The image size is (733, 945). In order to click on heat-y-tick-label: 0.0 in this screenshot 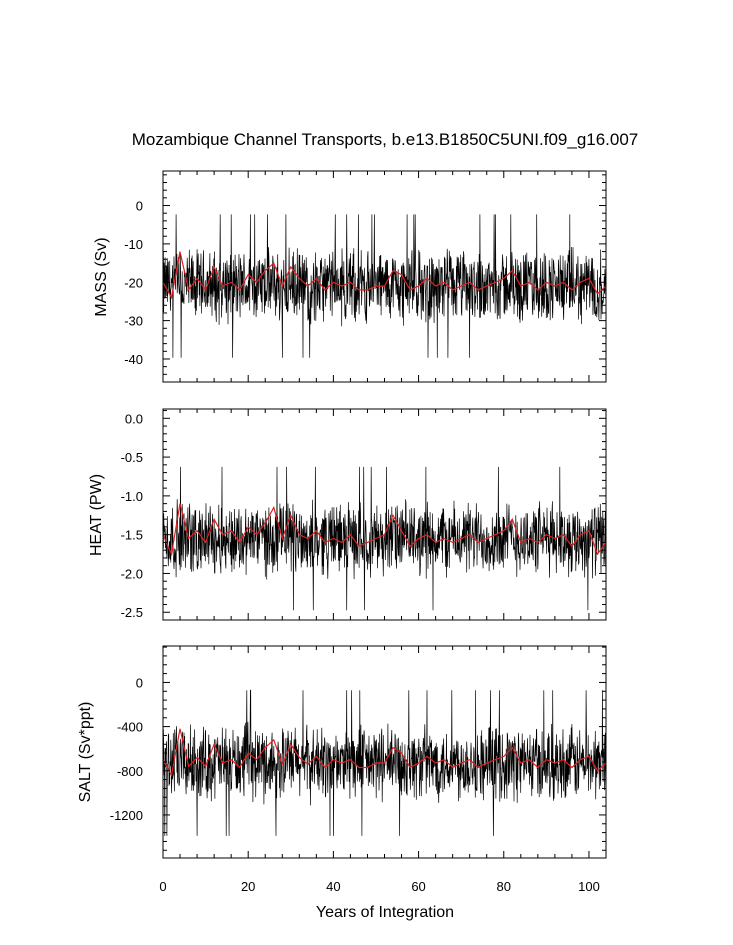, I will do `click(134, 418)`.